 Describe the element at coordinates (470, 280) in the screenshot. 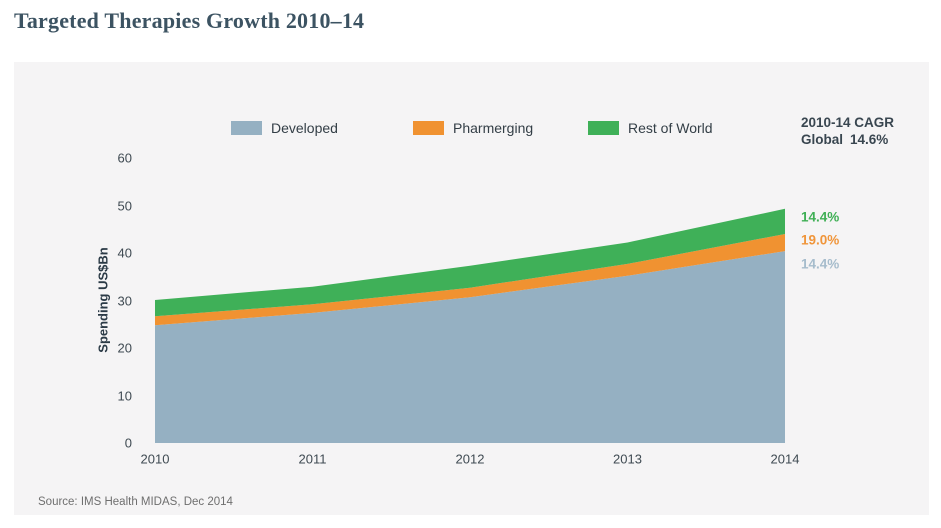

I see `area-pharmerging` at that location.